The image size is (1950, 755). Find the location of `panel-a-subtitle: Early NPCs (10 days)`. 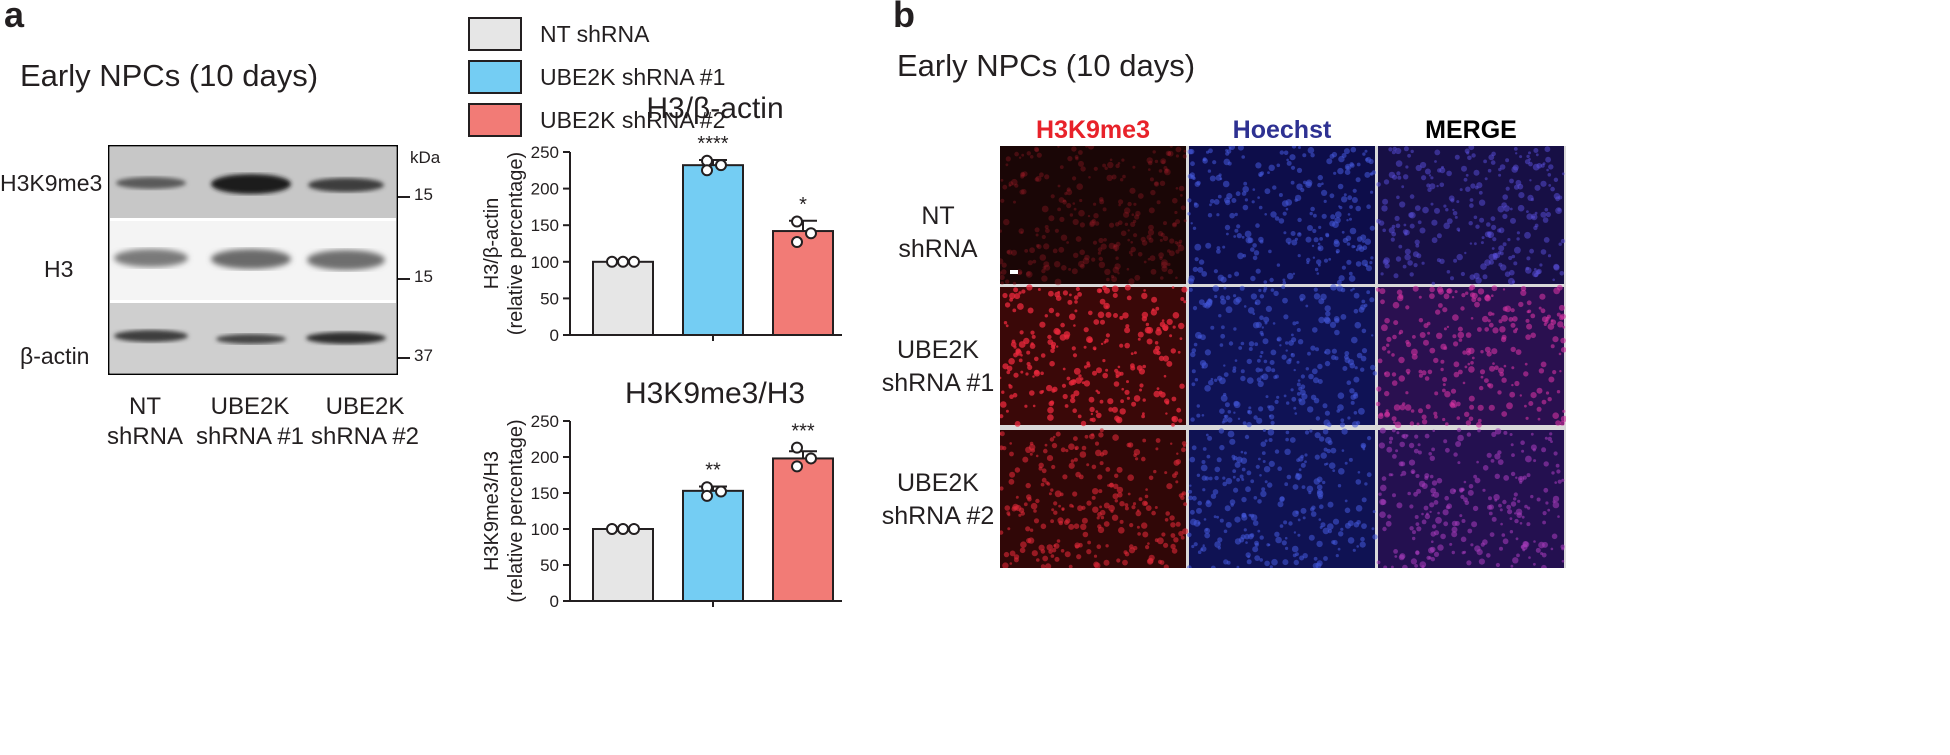

panel-a-subtitle: Early NPCs (10 days) is located at coordinates (169, 75).